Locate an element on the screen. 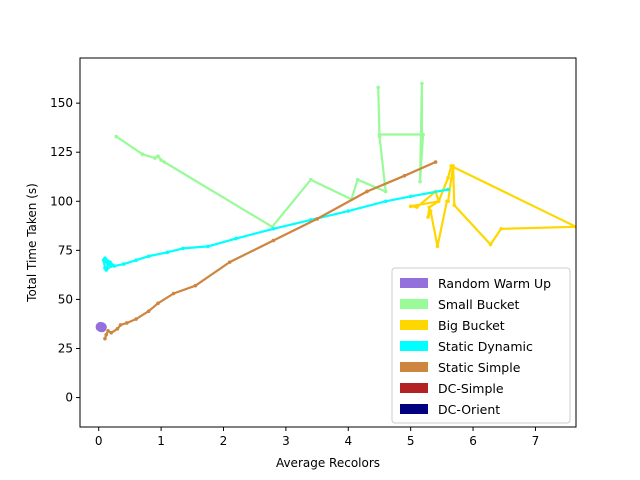 This screenshot has height=480, width=640. x-tick-label-0: 0 is located at coordinates (99, 441).